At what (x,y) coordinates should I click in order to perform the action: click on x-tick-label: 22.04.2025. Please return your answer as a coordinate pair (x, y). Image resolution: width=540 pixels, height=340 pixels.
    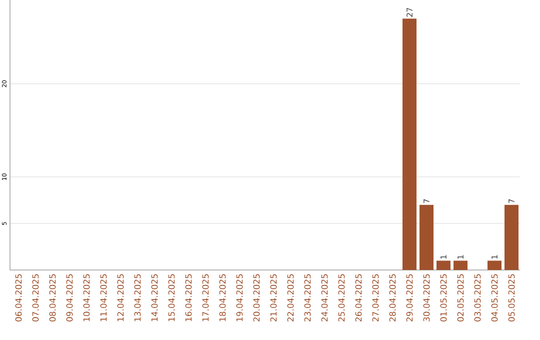
    Looking at the image, I should click on (290, 298).